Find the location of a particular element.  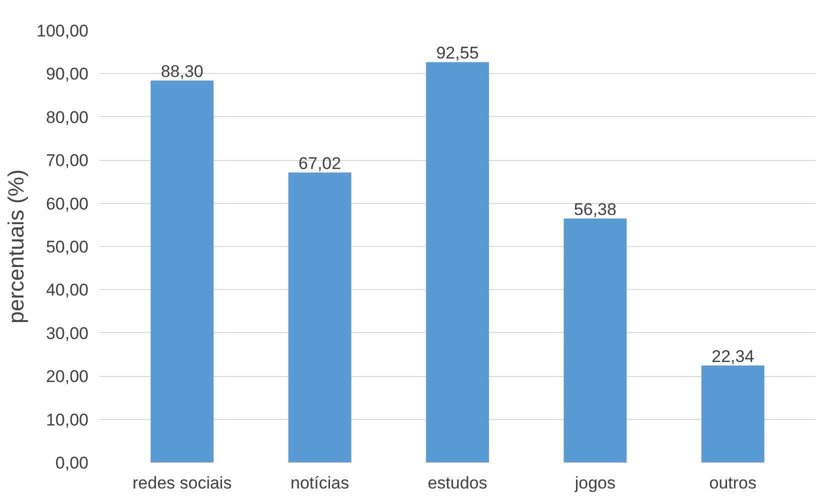

data-label: 88,30 is located at coordinates (182, 72).